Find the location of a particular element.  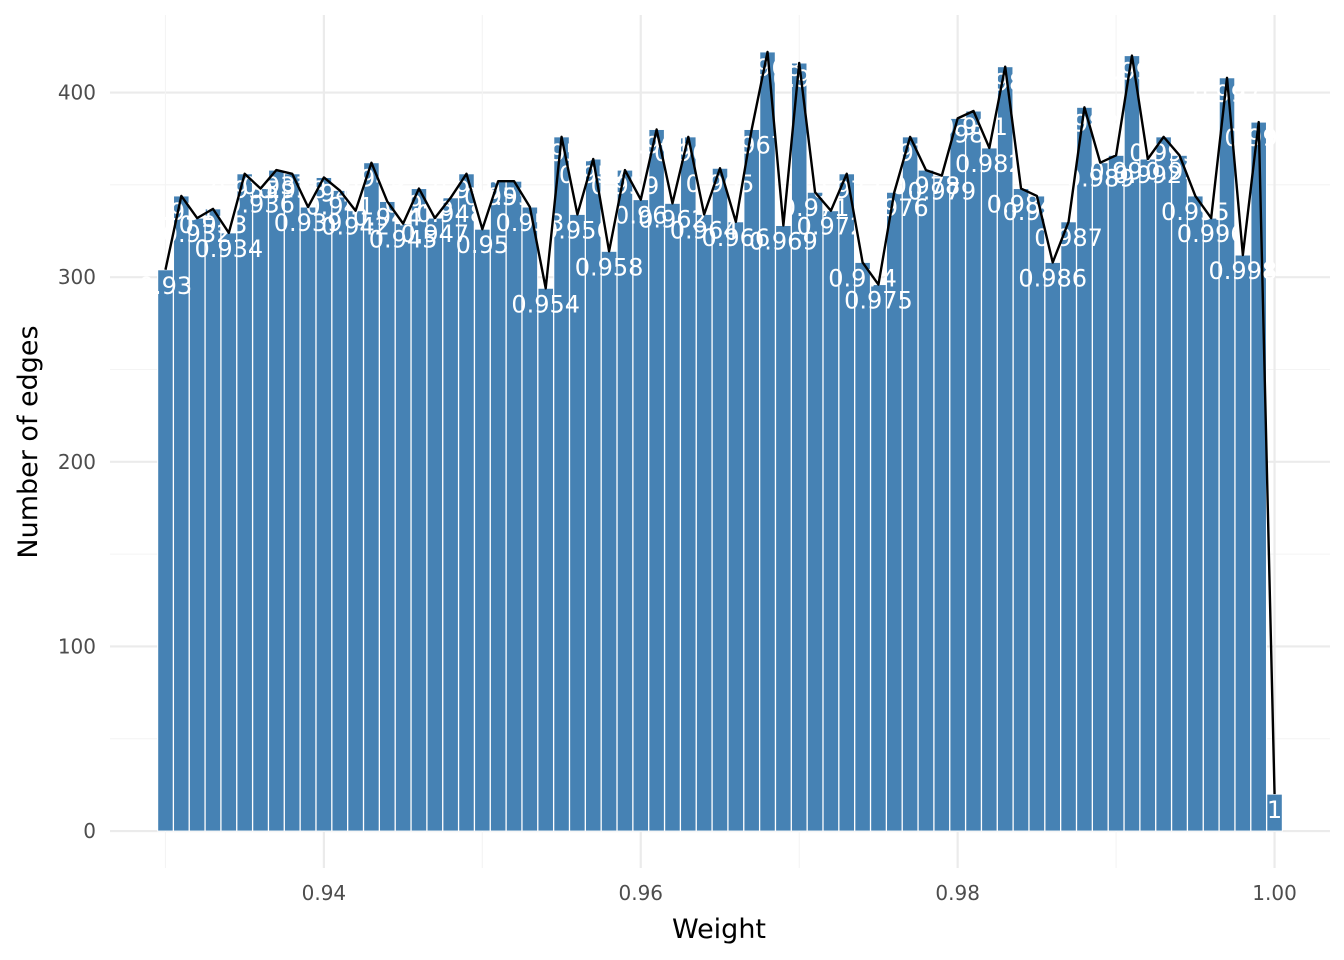

bar-label: 0.977 is located at coordinates (910, 153).